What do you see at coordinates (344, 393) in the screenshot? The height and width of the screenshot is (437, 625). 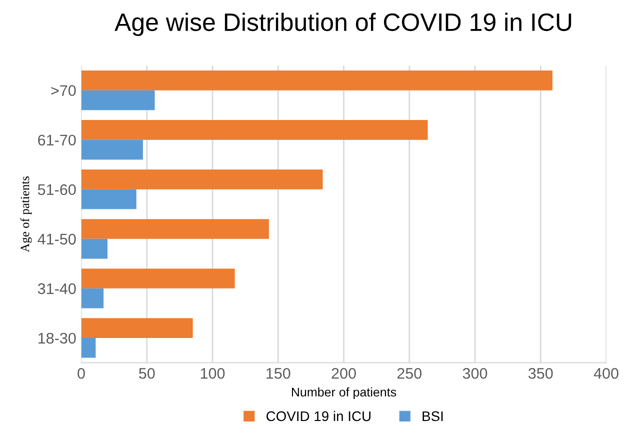 I see `x-axis-title: Number of patients` at bounding box center [344, 393].